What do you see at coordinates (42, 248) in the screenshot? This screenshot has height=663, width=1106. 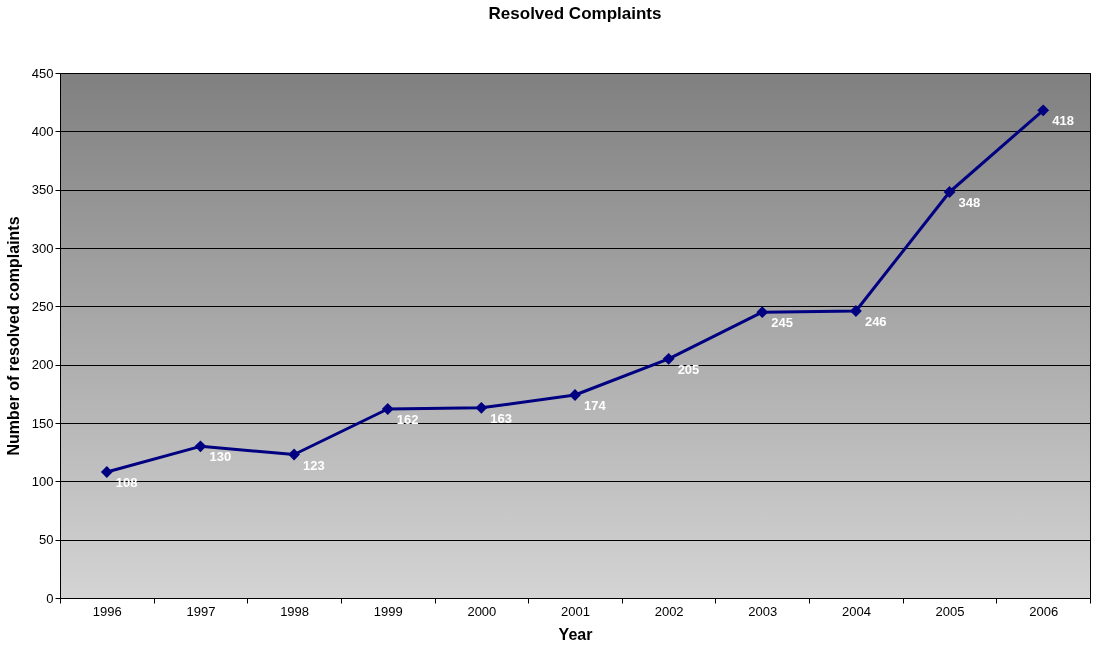 I see `y-tick-label: 300` at bounding box center [42, 248].